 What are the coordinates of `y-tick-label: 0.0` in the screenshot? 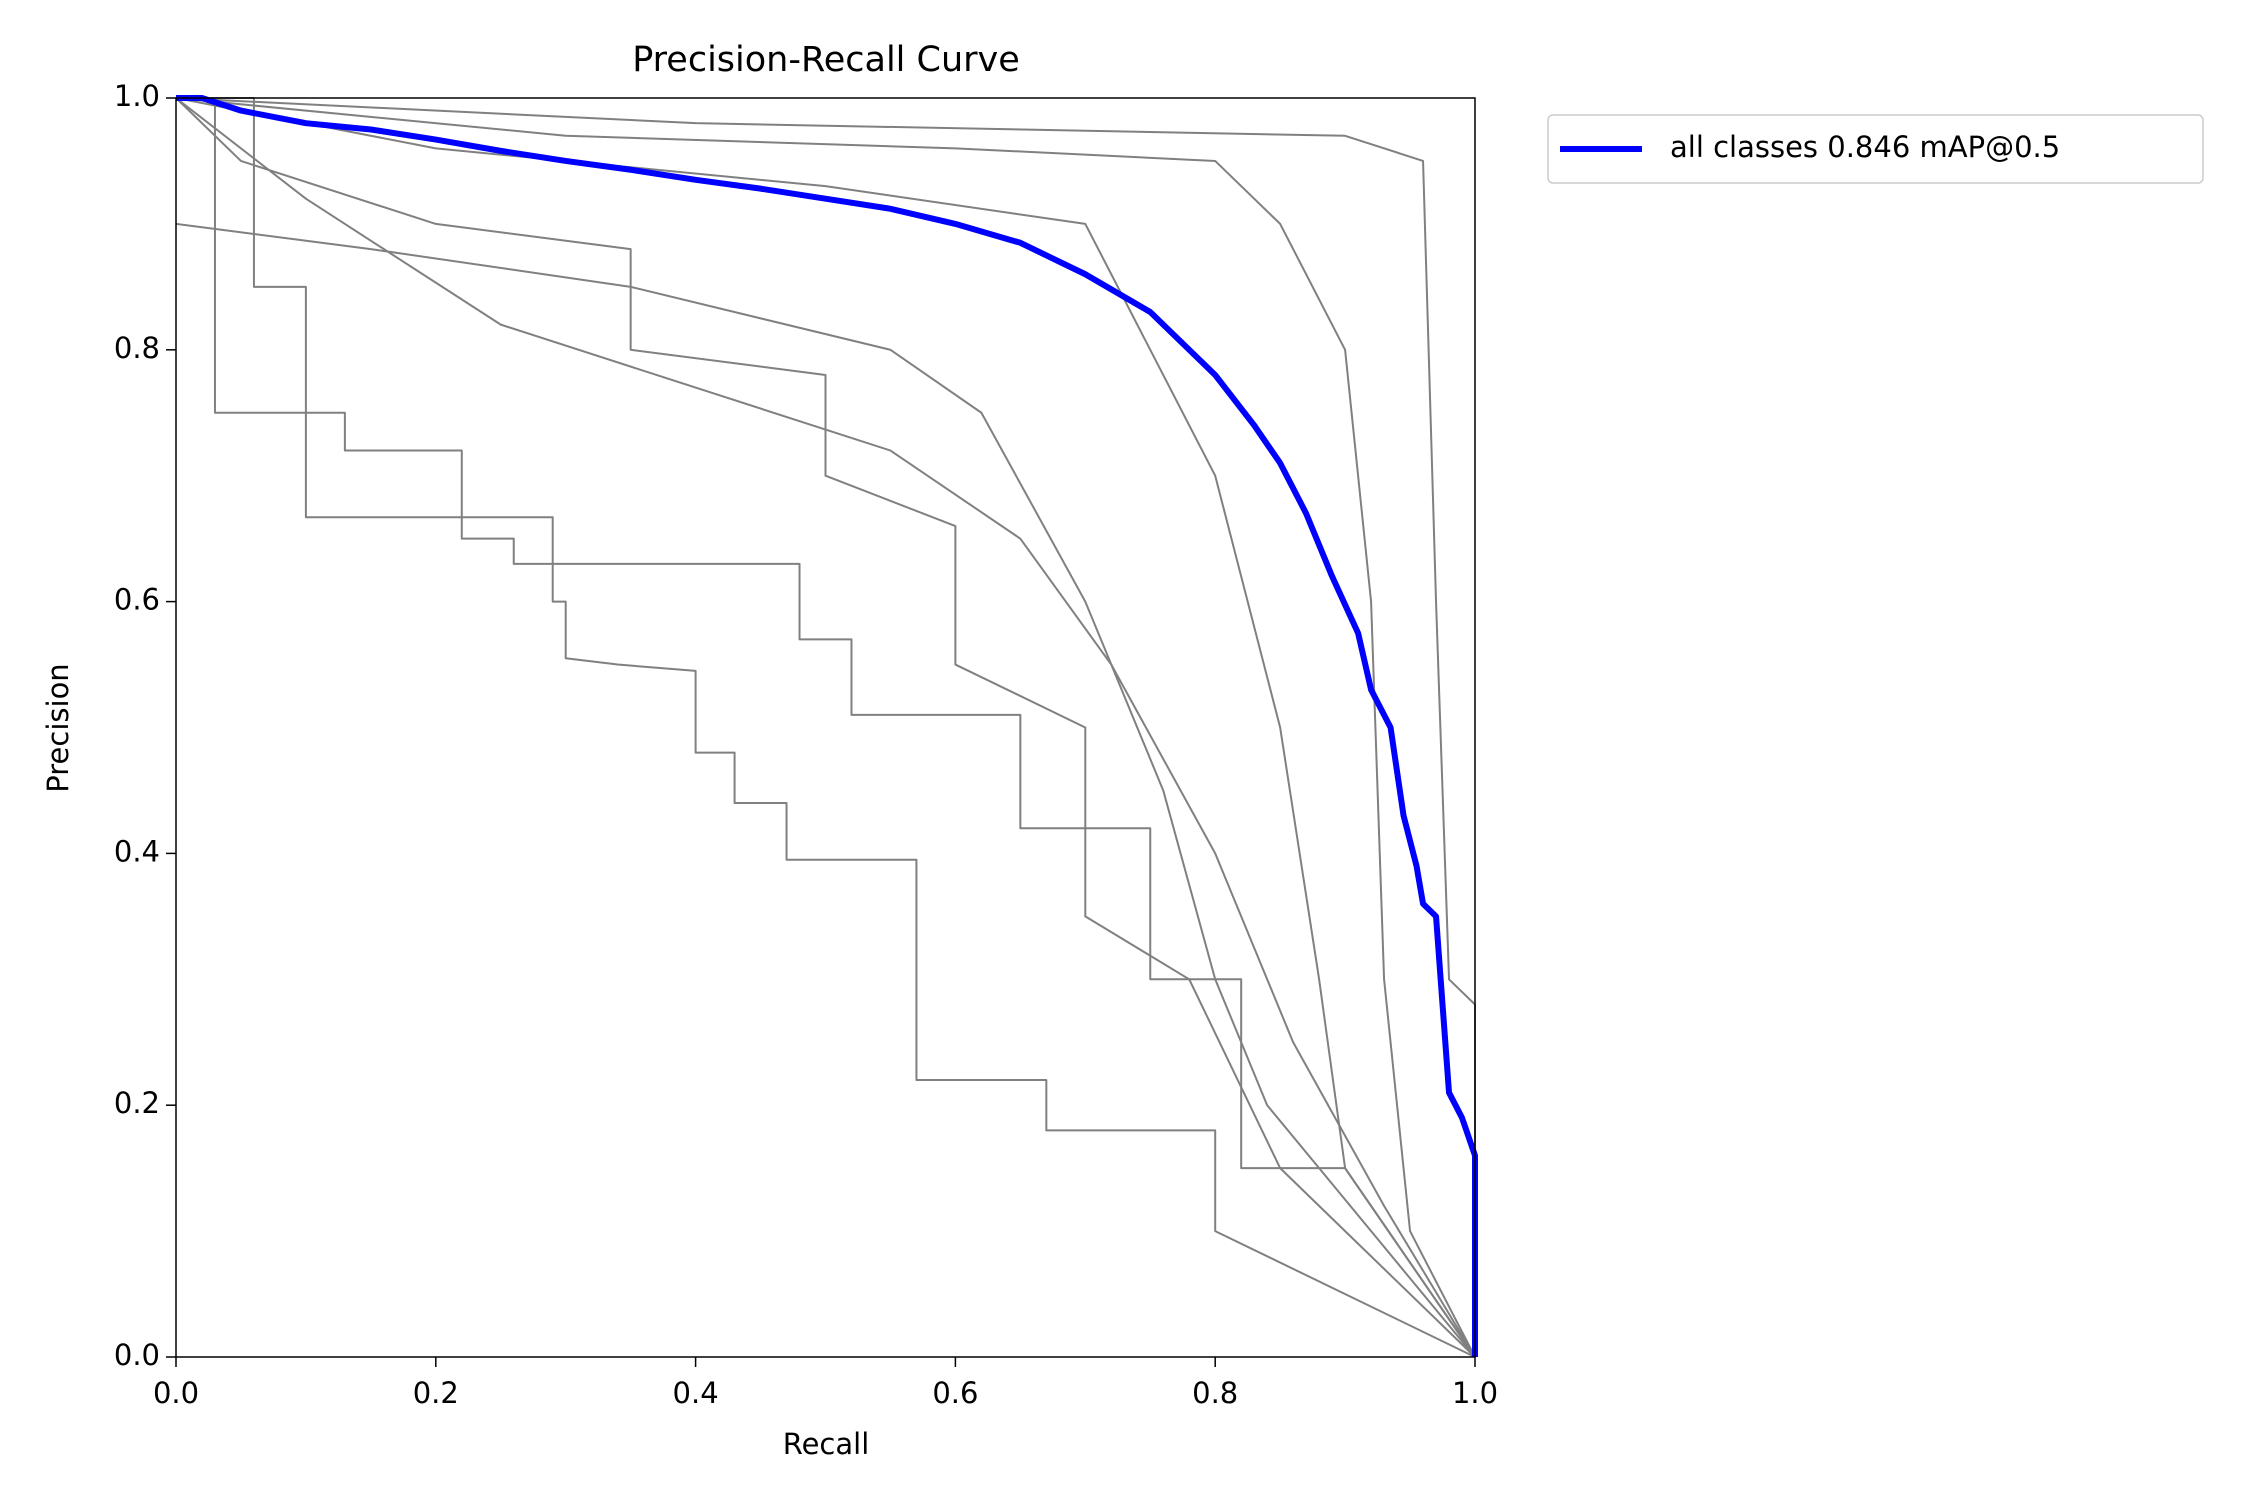 It's located at (137, 1355).